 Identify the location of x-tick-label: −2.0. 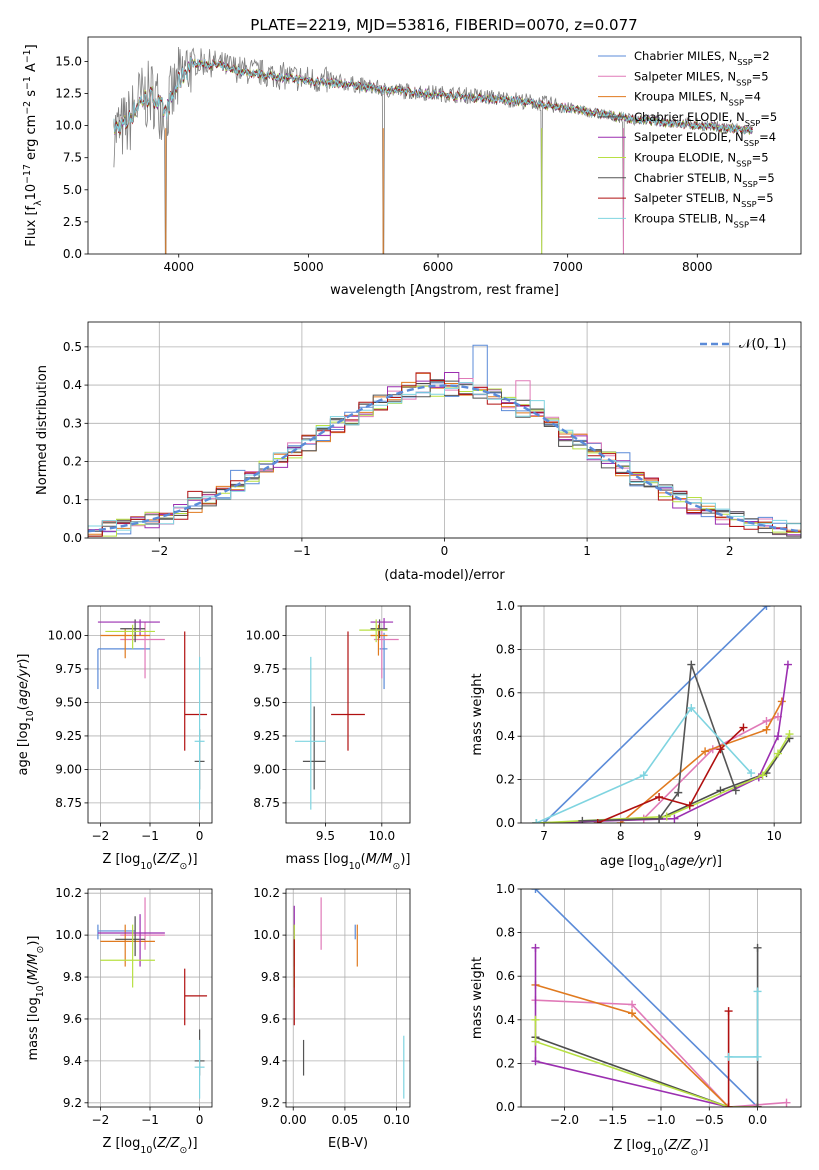
(564, 1120).